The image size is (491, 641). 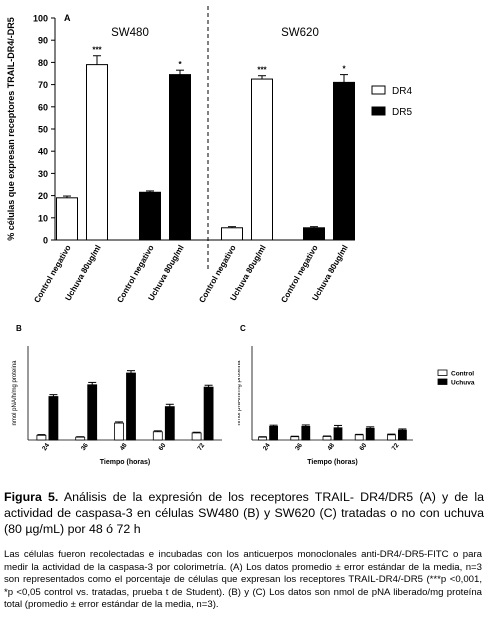 I want to click on y-tick-label: 50, so click(x=43, y=130).